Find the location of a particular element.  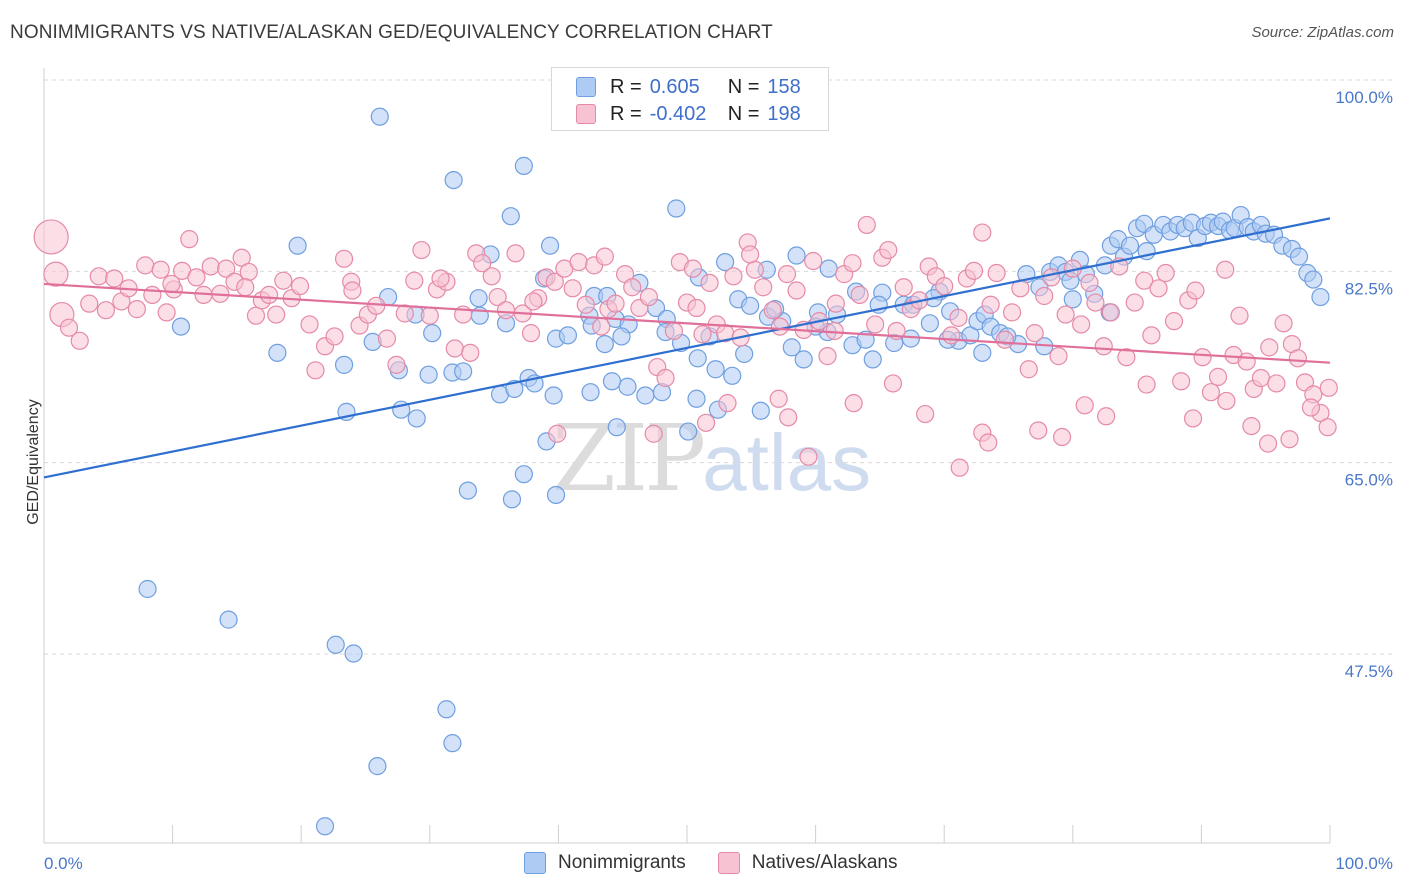

legend-r-value: 0.605 is located at coordinates (674, 86).